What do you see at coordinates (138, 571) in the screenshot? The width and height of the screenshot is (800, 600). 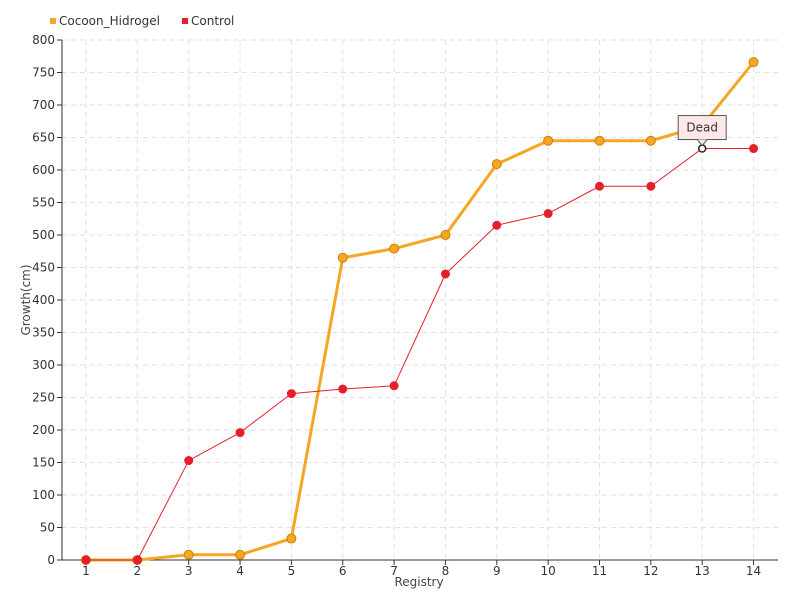 I see `x-tick-label: 2` at bounding box center [138, 571].